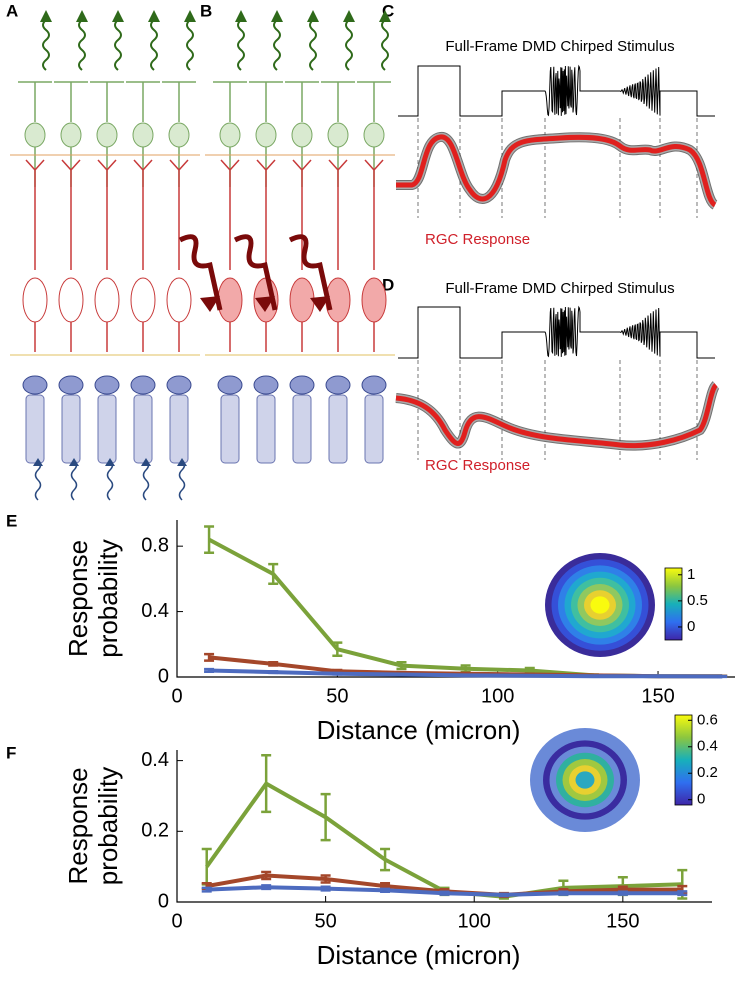 The image size is (736, 982). Describe the element at coordinates (108, 598) in the screenshot. I see `y-axis-label: probability` at that location.